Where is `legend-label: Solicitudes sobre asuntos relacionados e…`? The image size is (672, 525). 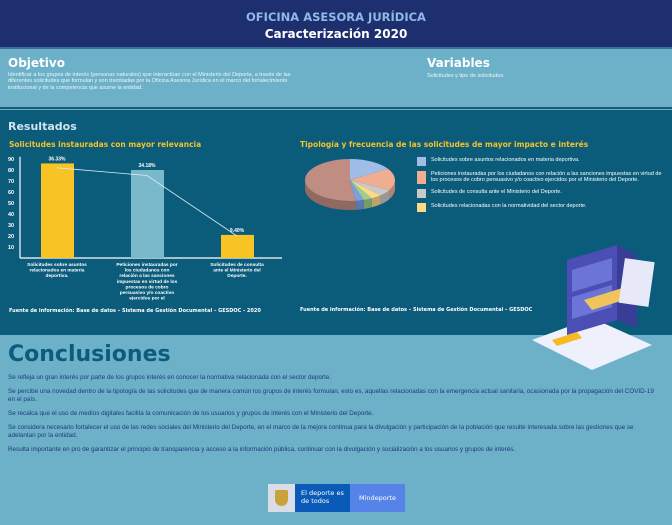
legend-label: Solicitudes sobre asuntos relacionados e… is located at coordinates (505, 160).